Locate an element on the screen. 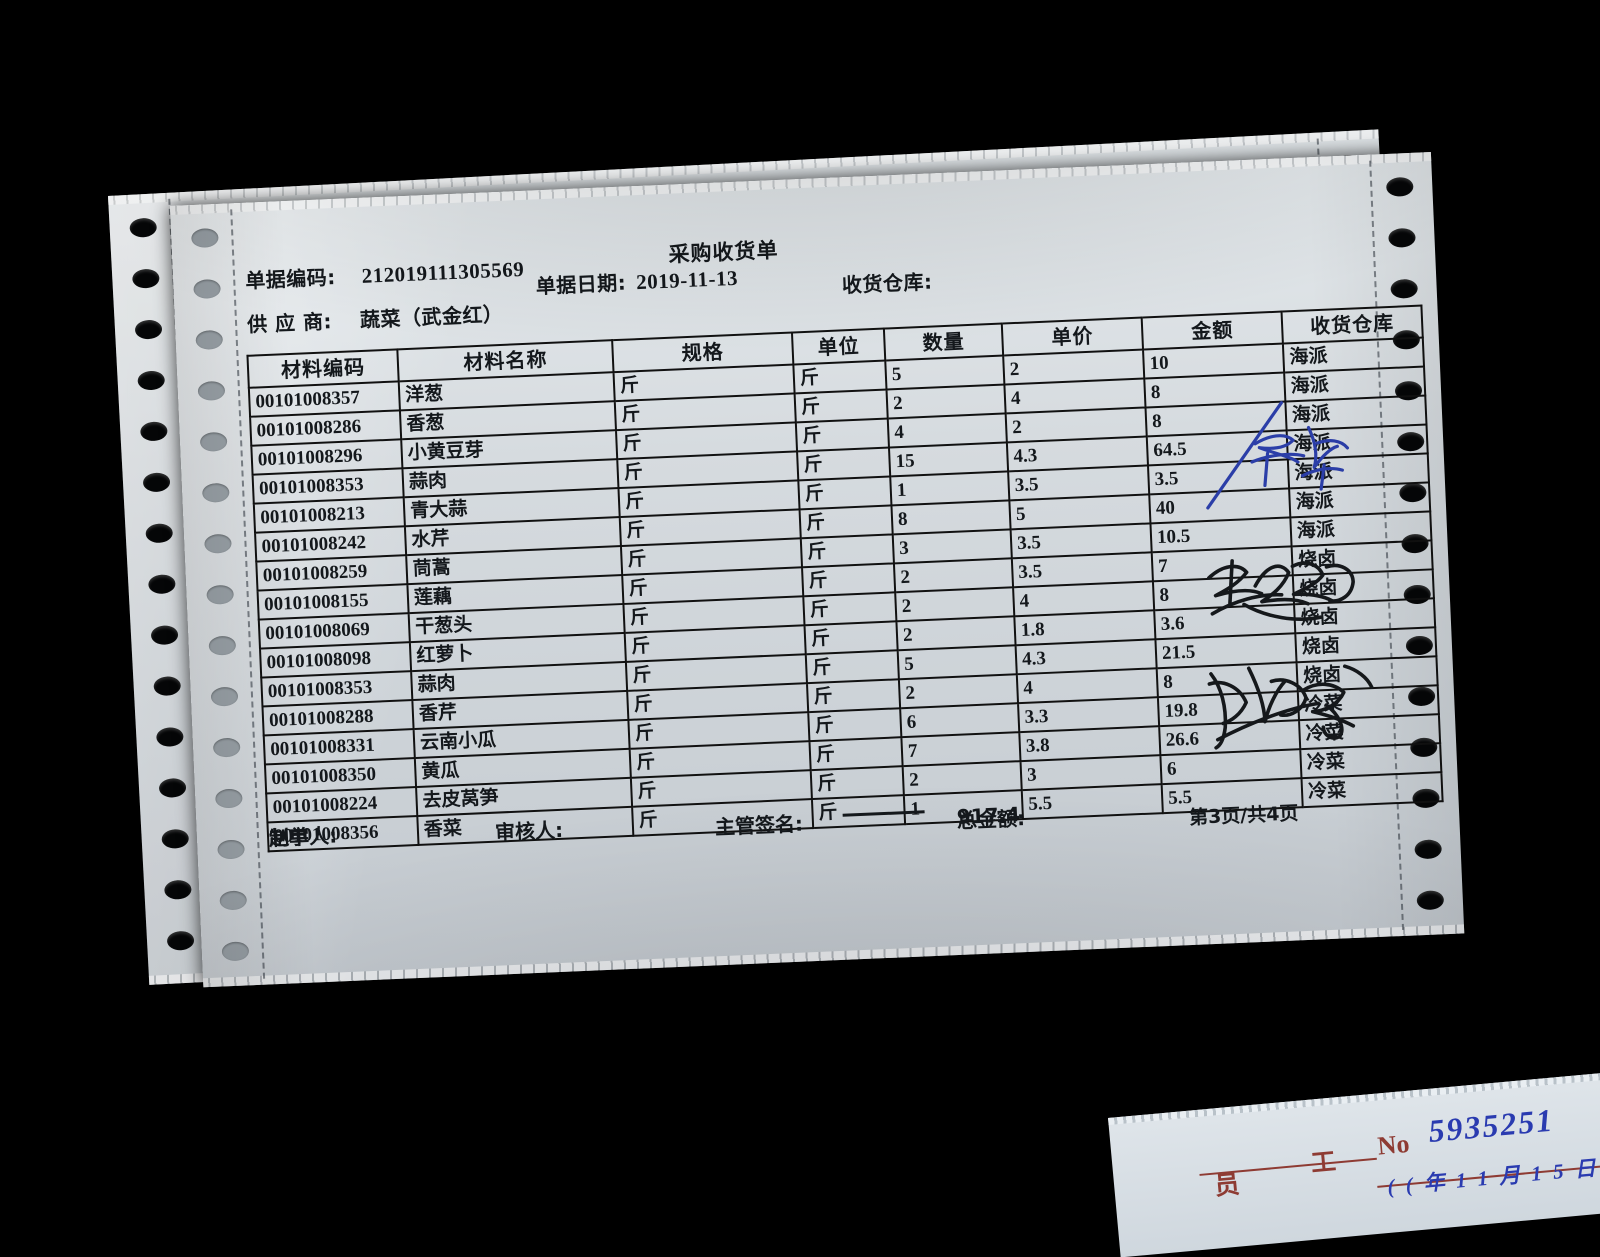 This screenshot has width=1600, height=1257. document-date-label: 单据日期: is located at coordinates (581, 284).